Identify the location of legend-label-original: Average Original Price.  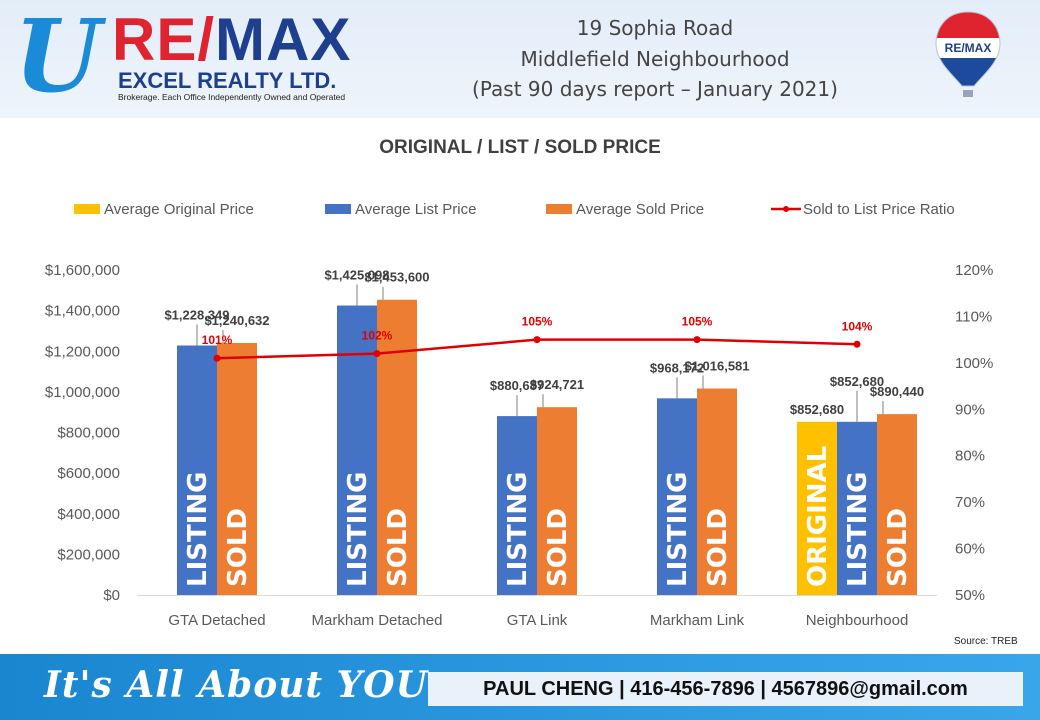
(179, 209).